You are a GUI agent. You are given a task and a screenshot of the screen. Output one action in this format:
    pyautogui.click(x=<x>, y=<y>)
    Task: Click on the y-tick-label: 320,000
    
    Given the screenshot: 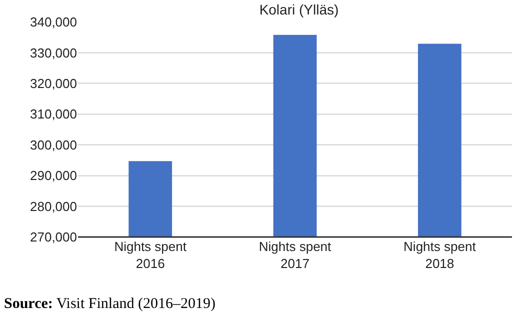 What is the action you would take?
    pyautogui.click(x=53, y=83)
    